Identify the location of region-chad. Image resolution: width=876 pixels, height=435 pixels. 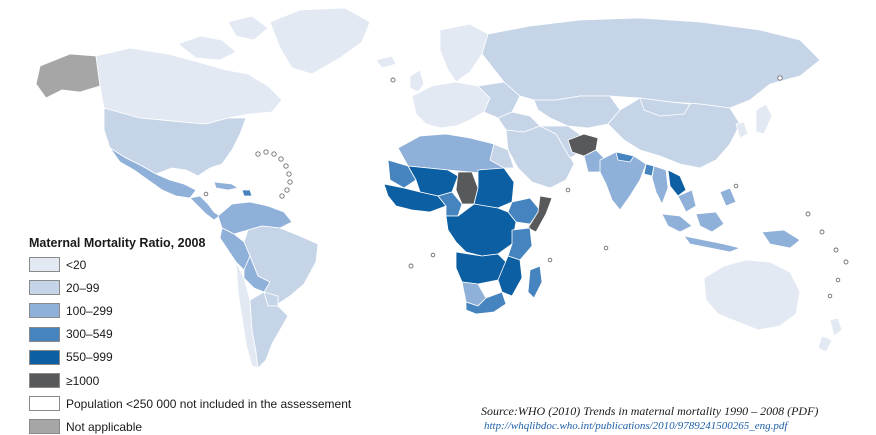
(467, 188).